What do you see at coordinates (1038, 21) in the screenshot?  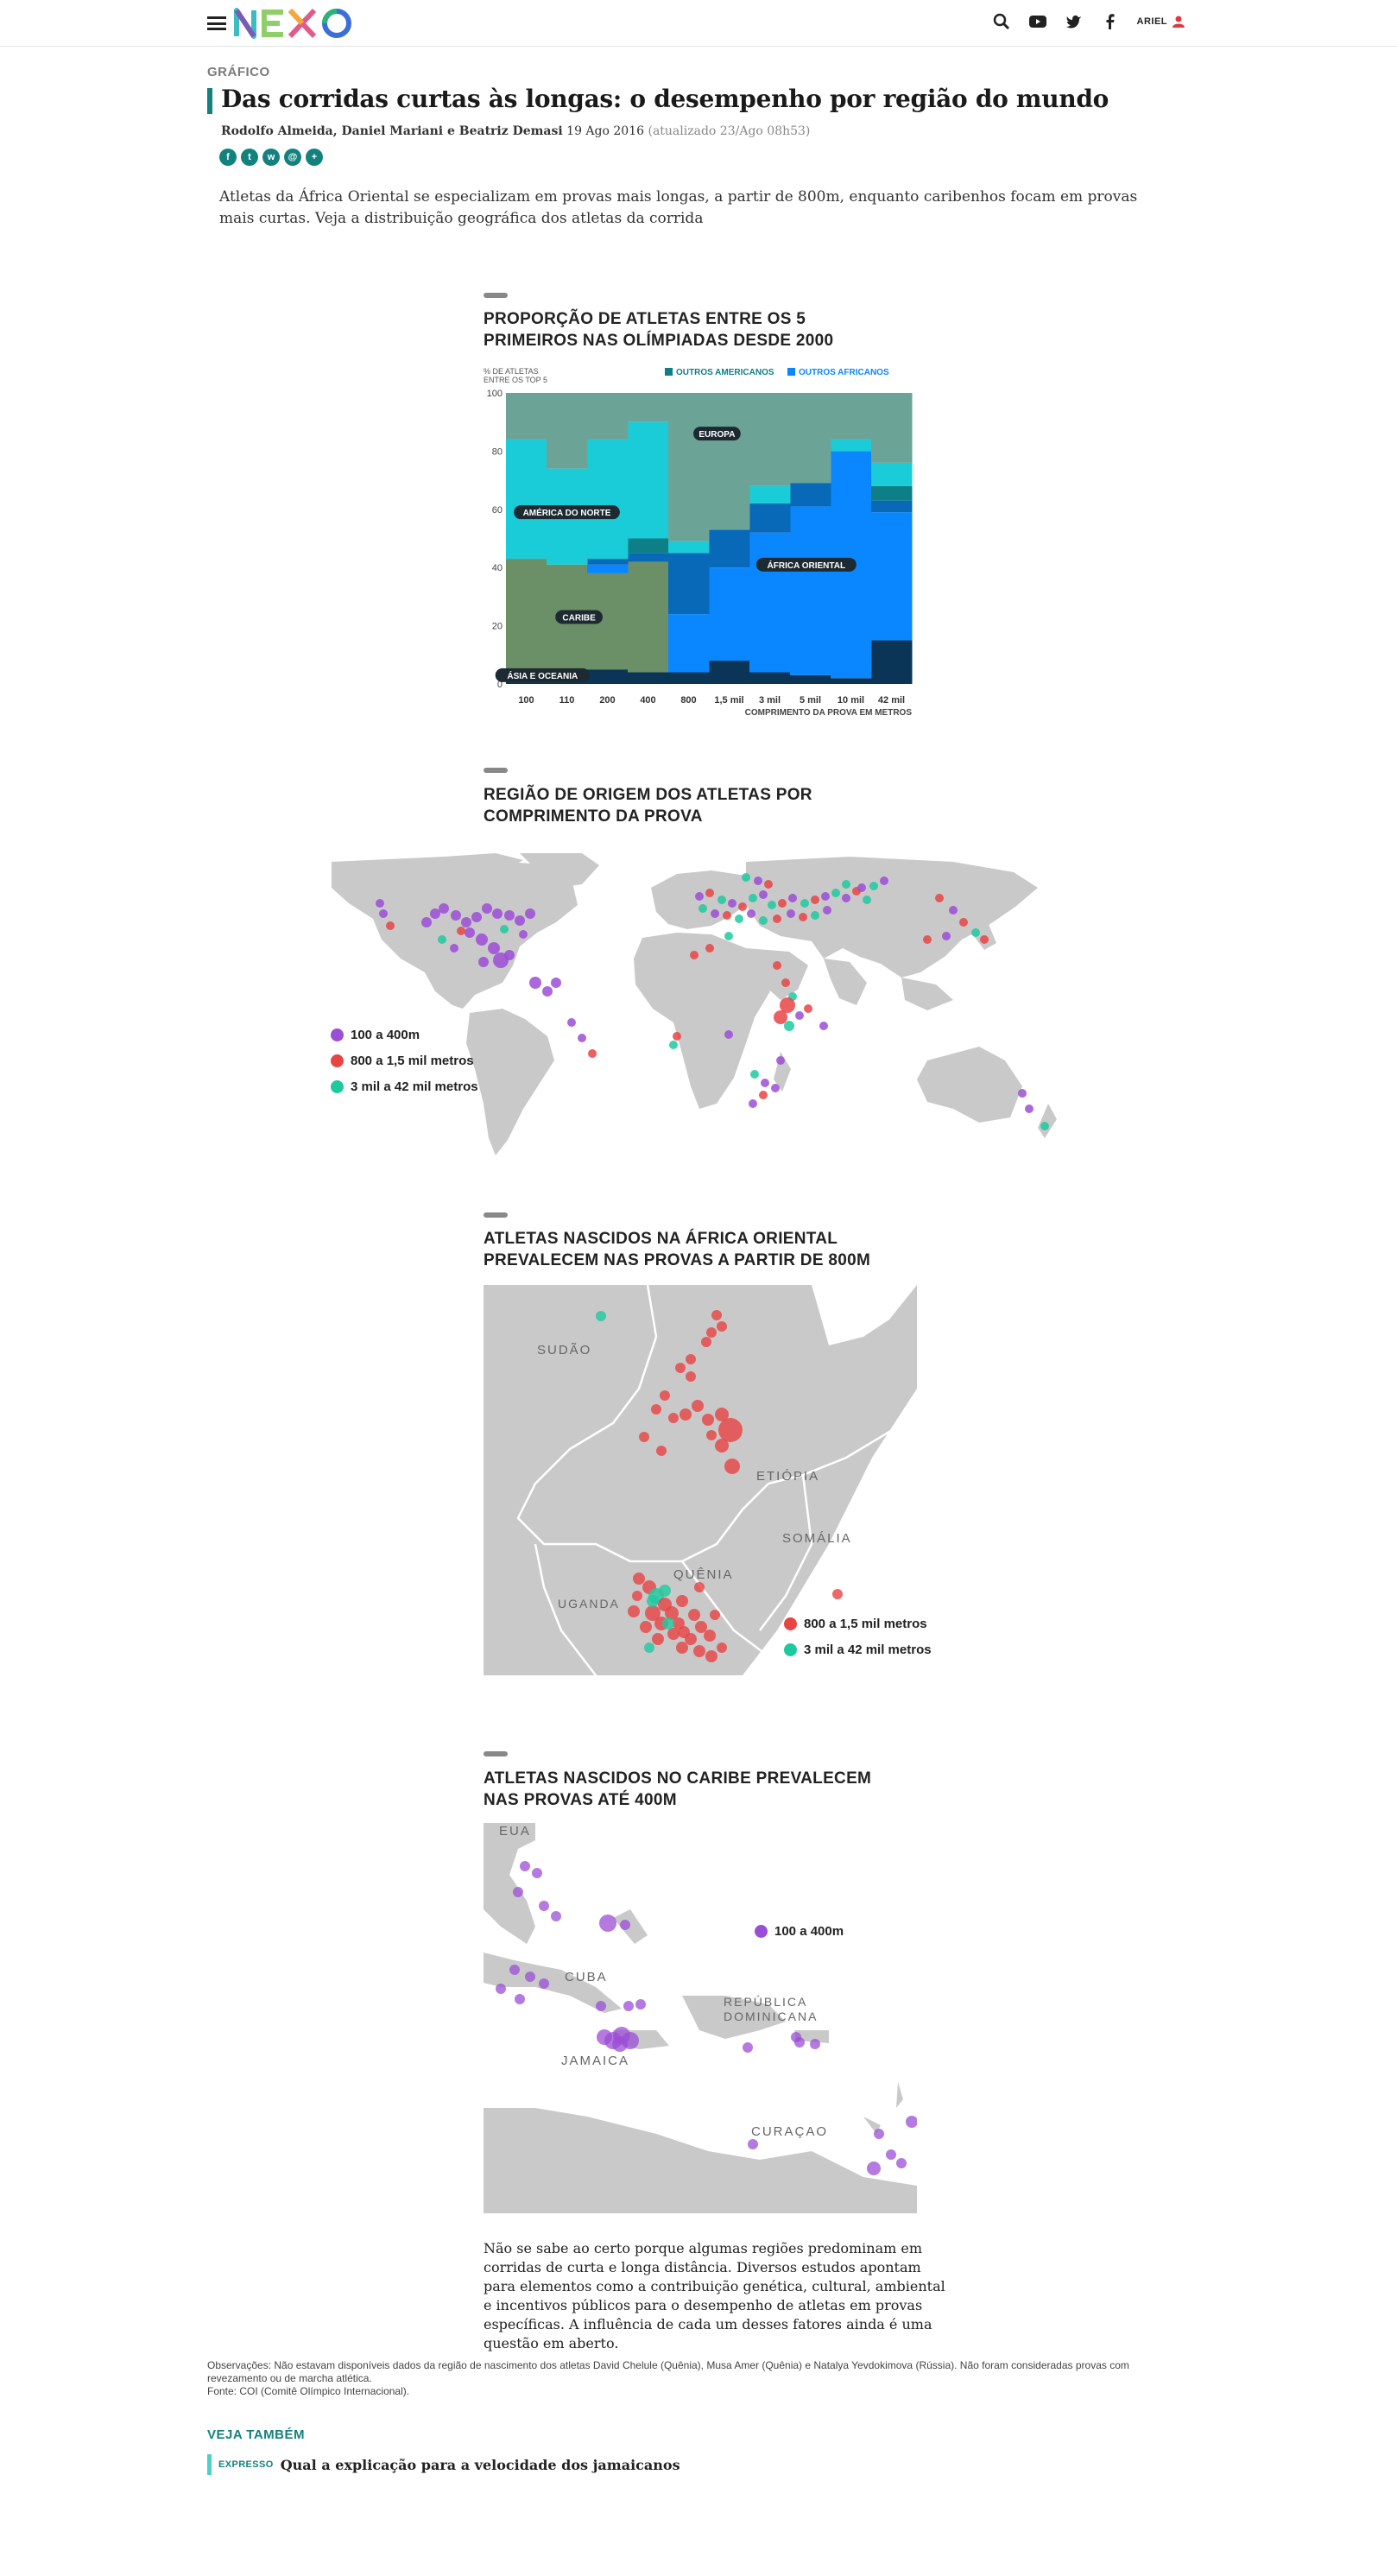 I see `youtube-icon` at bounding box center [1038, 21].